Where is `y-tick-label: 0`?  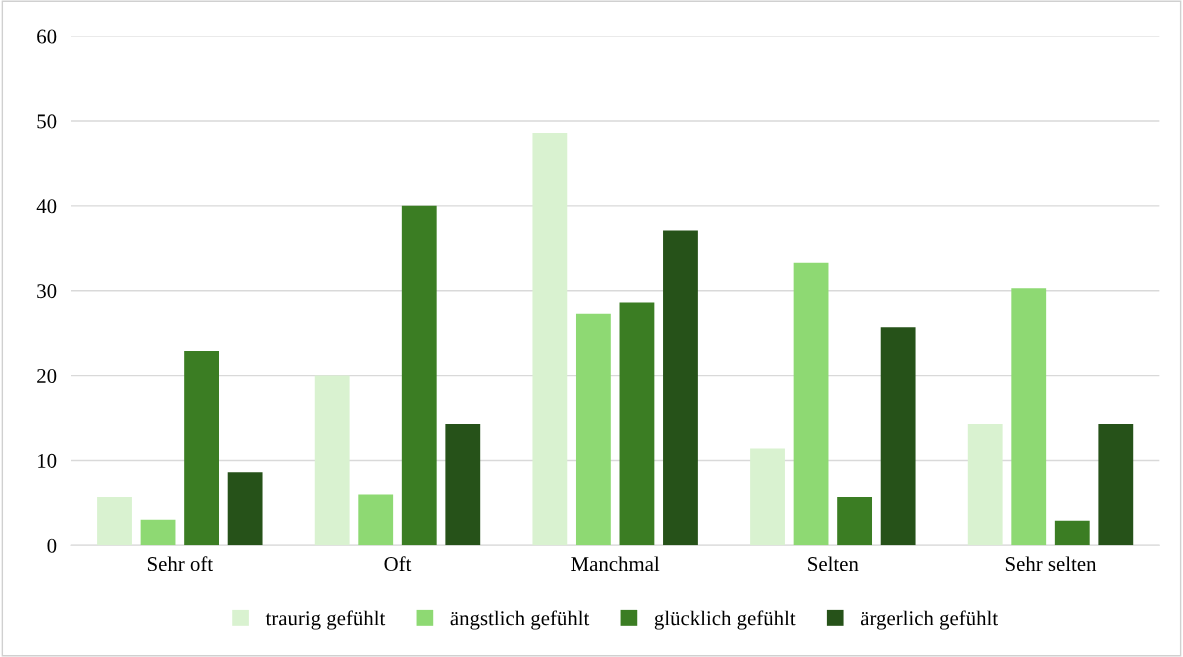 y-tick-label: 0 is located at coordinates (52, 545).